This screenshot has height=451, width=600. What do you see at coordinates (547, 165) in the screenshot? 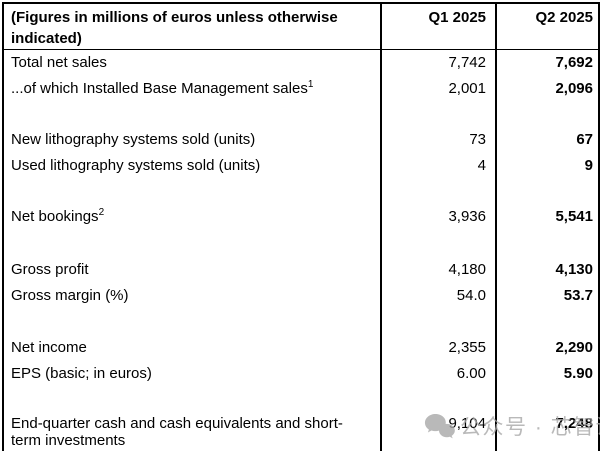
I see `q2-value: 9` at bounding box center [547, 165].